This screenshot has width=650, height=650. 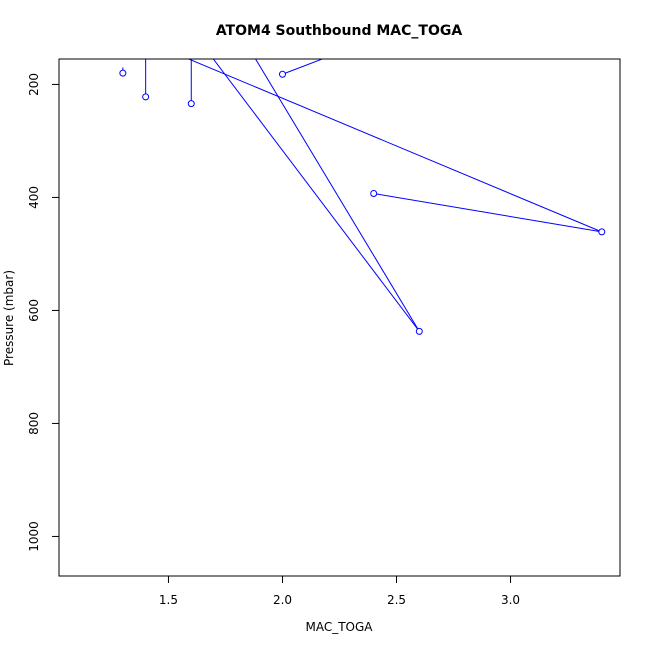 I want to click on x-axis: 1.5 2.0 2.5 3.0, so click(x=339, y=591).